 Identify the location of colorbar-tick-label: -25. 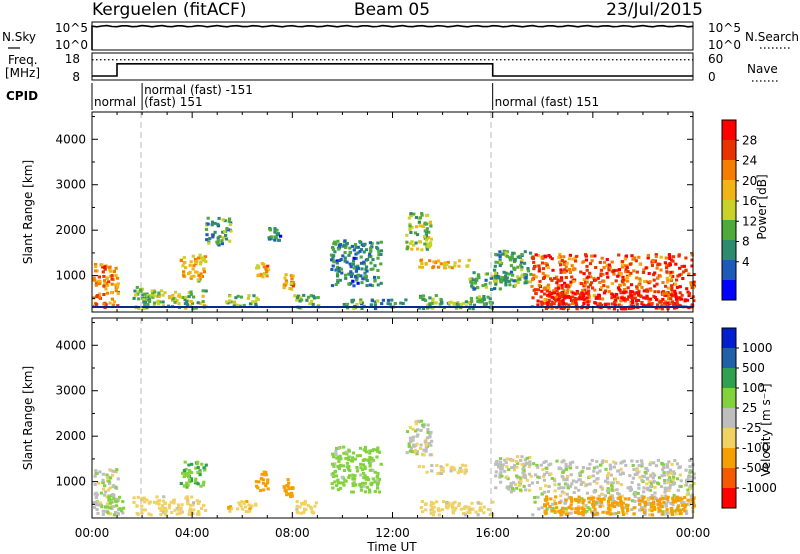
(752, 428).